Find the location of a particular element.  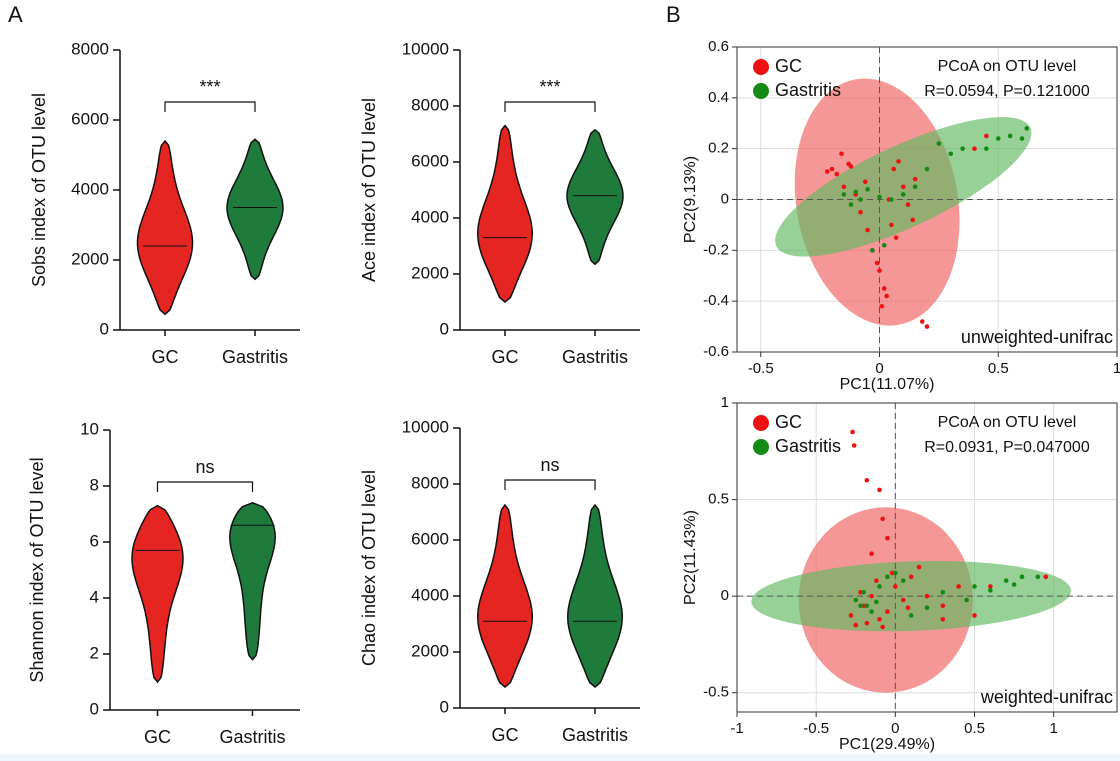

y-axis-title: Chao index of OTU level is located at coordinates (369, 568).